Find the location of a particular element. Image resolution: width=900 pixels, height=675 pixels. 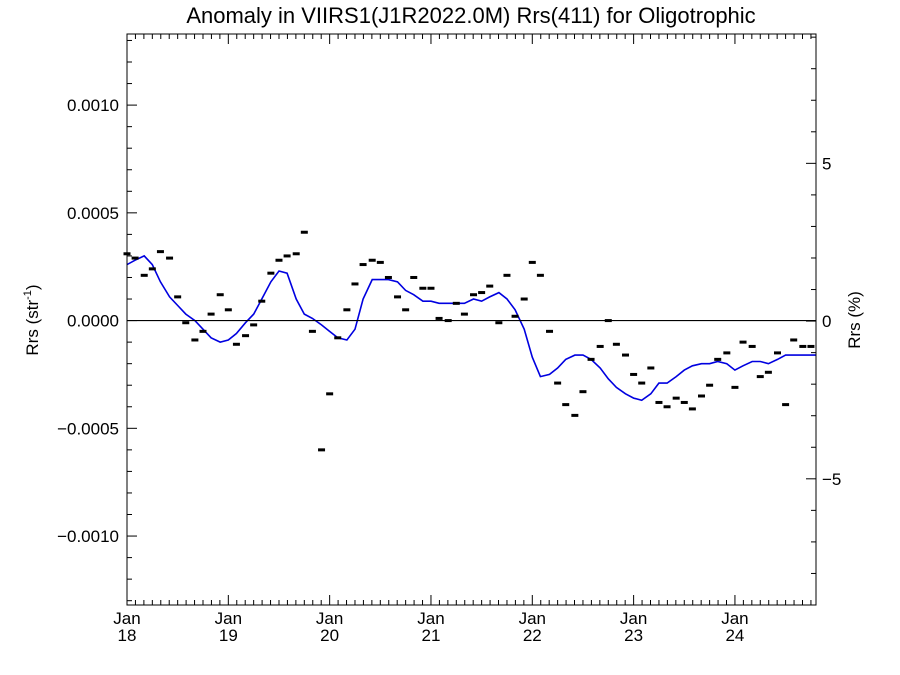

x-tick-label-year: 23 is located at coordinates (633, 635).